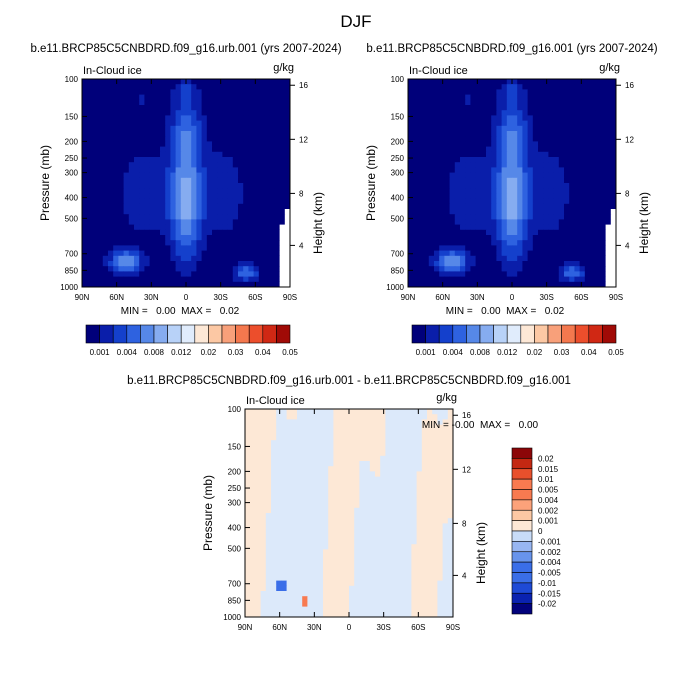 Image resolution: width=700 pixels, height=700 pixels. What do you see at coordinates (191, 340) in the screenshot?
I see `colorbar: 0.001 0.004 0.008 0.012 0.02 0.03 0.04 0.05` at bounding box center [191, 340].